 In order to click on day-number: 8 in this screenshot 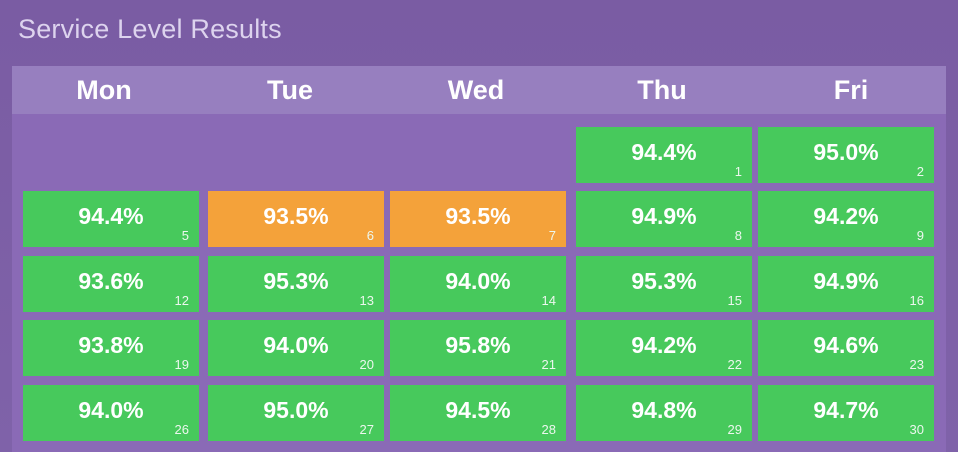, I will do `click(738, 235)`.